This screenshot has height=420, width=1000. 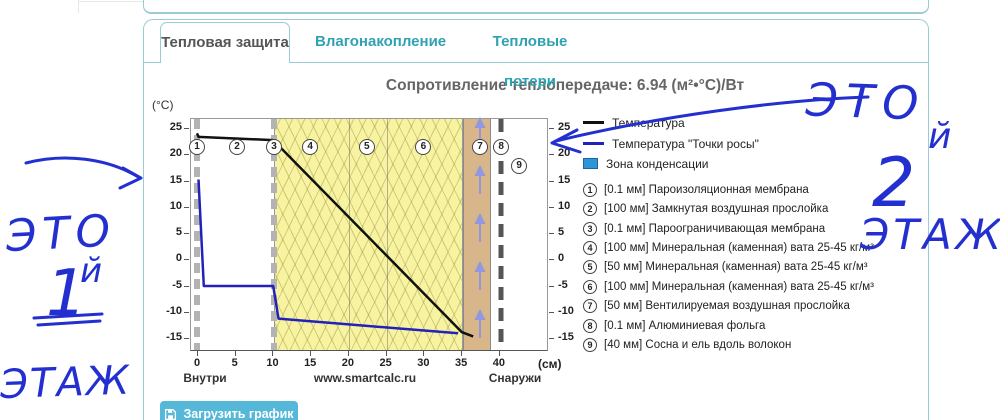 What do you see at coordinates (177, 284) in the screenshot?
I see `y-tick-label: -5` at bounding box center [177, 284].